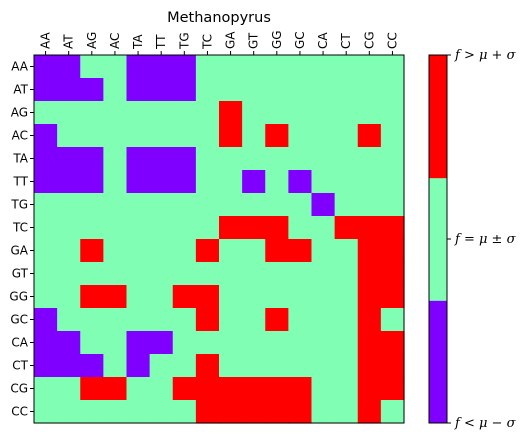  What do you see at coordinates (323, 343) in the screenshot?
I see `heatmap-cell-CA-CA` at bounding box center [323, 343].